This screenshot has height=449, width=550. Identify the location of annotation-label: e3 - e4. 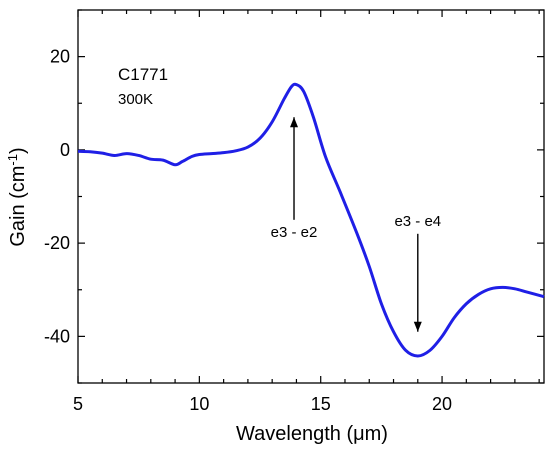
(417, 221).